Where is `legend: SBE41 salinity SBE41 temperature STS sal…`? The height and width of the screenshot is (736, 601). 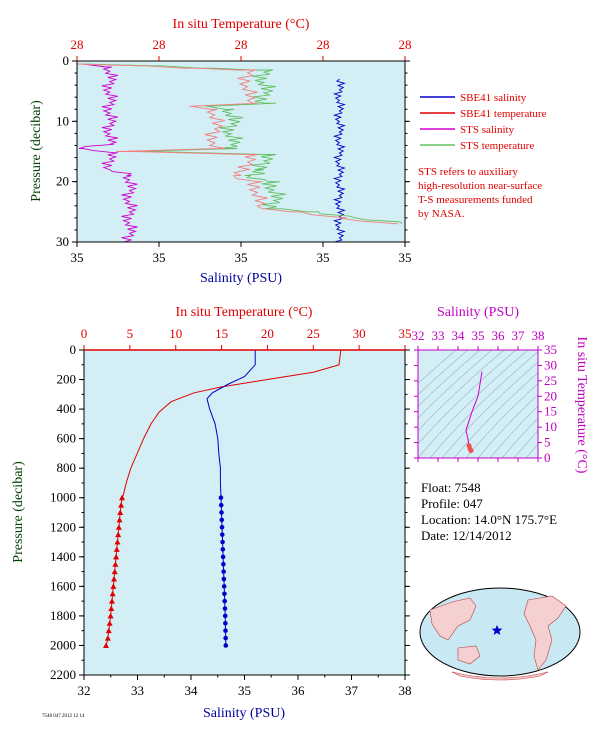 legend: SBE41 salinity SBE41 temperature STS sal… is located at coordinates (482, 156).